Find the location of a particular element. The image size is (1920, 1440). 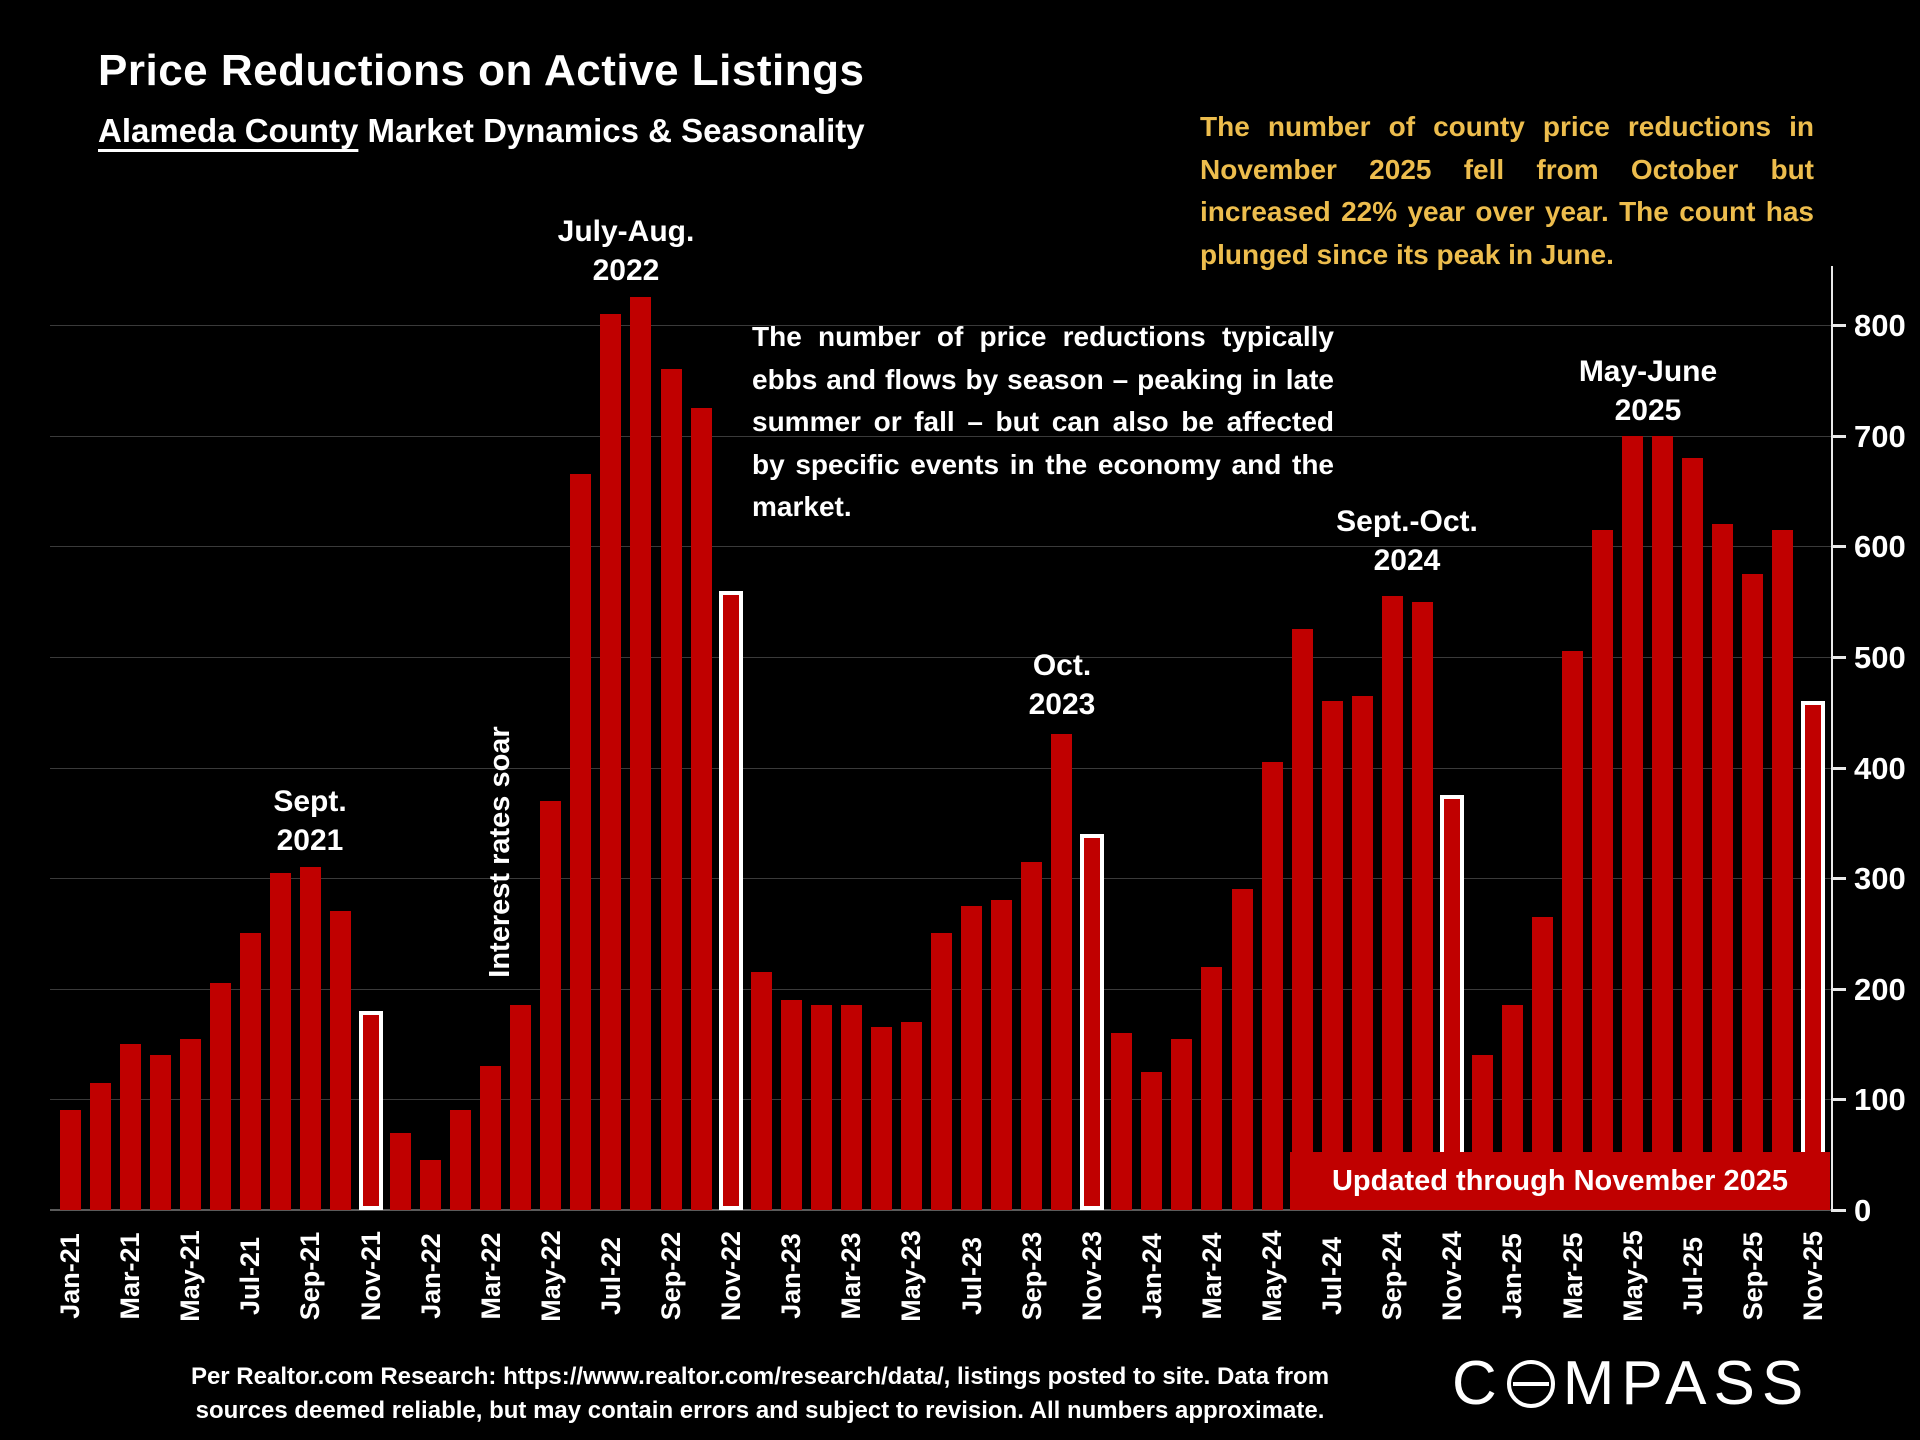

subtitle-rest: Market Dynamics & Seasonality is located at coordinates (611, 130).